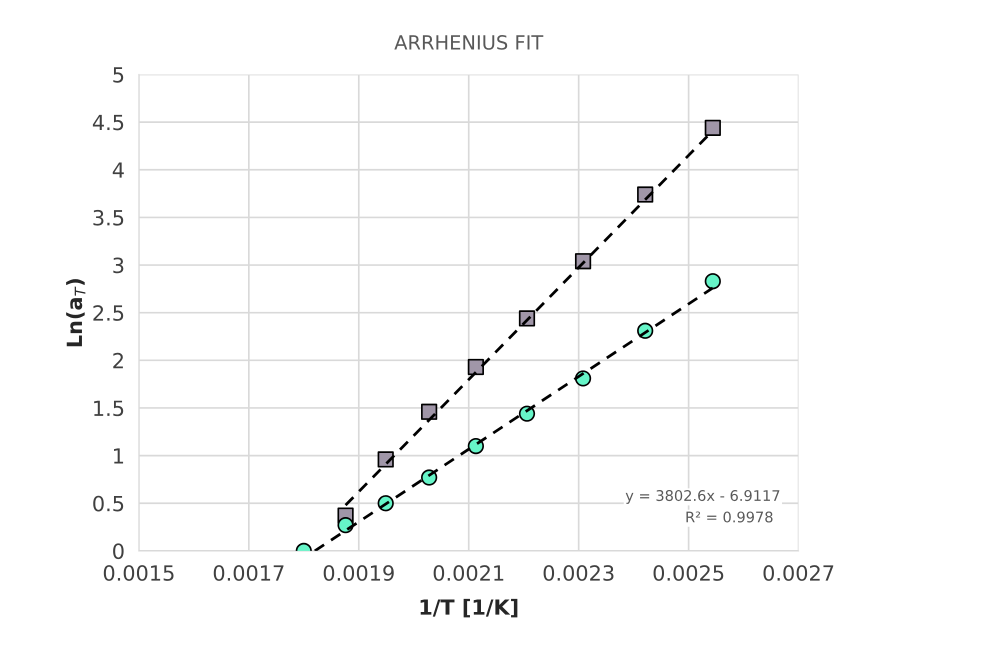 This screenshot has height=671, width=992. Describe the element at coordinates (689, 573) in the screenshot. I see `x-tick-label: 0.0025` at that location.